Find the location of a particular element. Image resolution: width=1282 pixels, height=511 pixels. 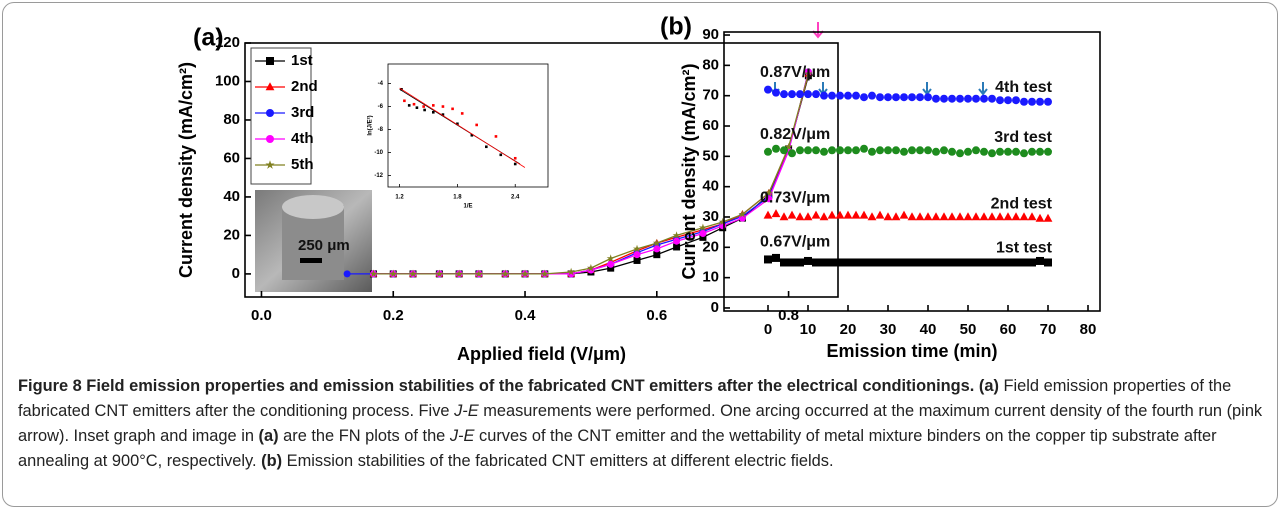

x-tick-label: 0.6 is located at coordinates (656, 315).